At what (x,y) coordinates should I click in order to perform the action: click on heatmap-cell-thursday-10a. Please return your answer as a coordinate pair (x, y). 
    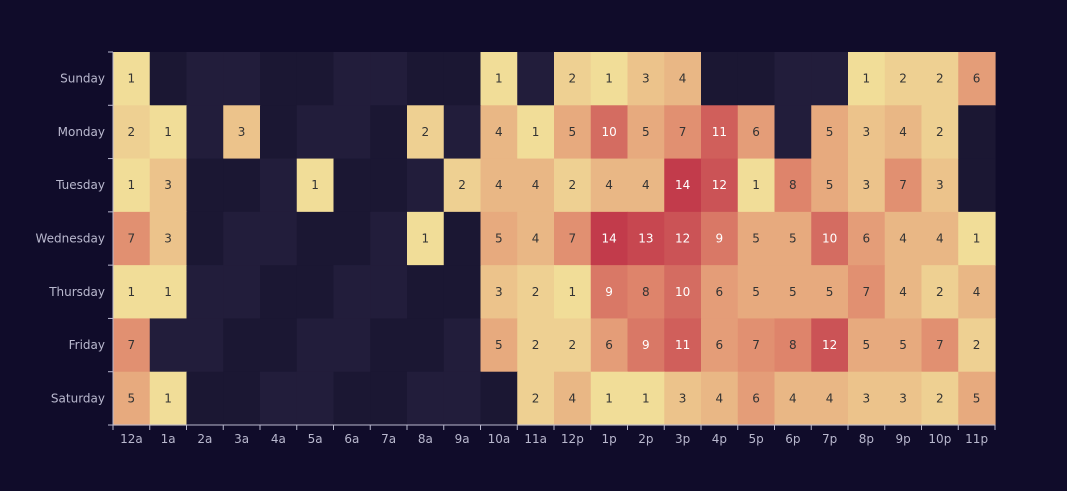
    Looking at the image, I should click on (499, 292).